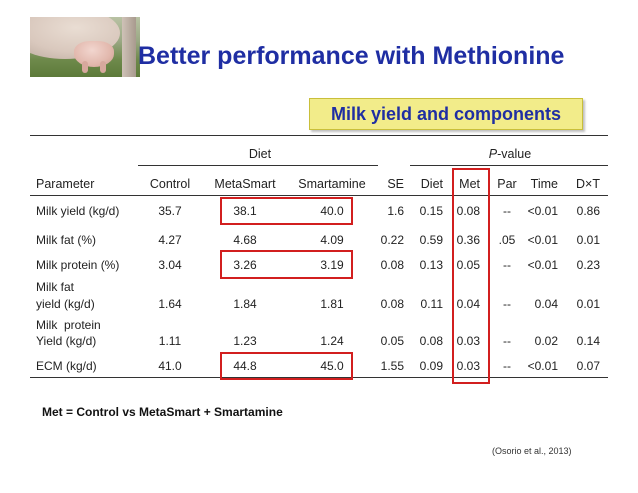 The image size is (638, 493). What do you see at coordinates (588, 265) in the screenshot?
I see `cell-dxt: 0.23` at bounding box center [588, 265].